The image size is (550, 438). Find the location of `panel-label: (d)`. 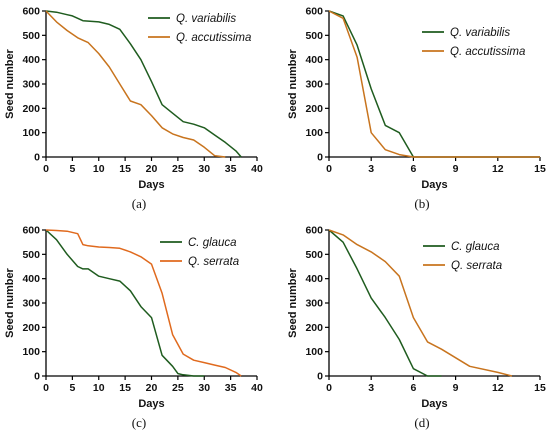

panel-label: (d) is located at coordinates (421, 422).